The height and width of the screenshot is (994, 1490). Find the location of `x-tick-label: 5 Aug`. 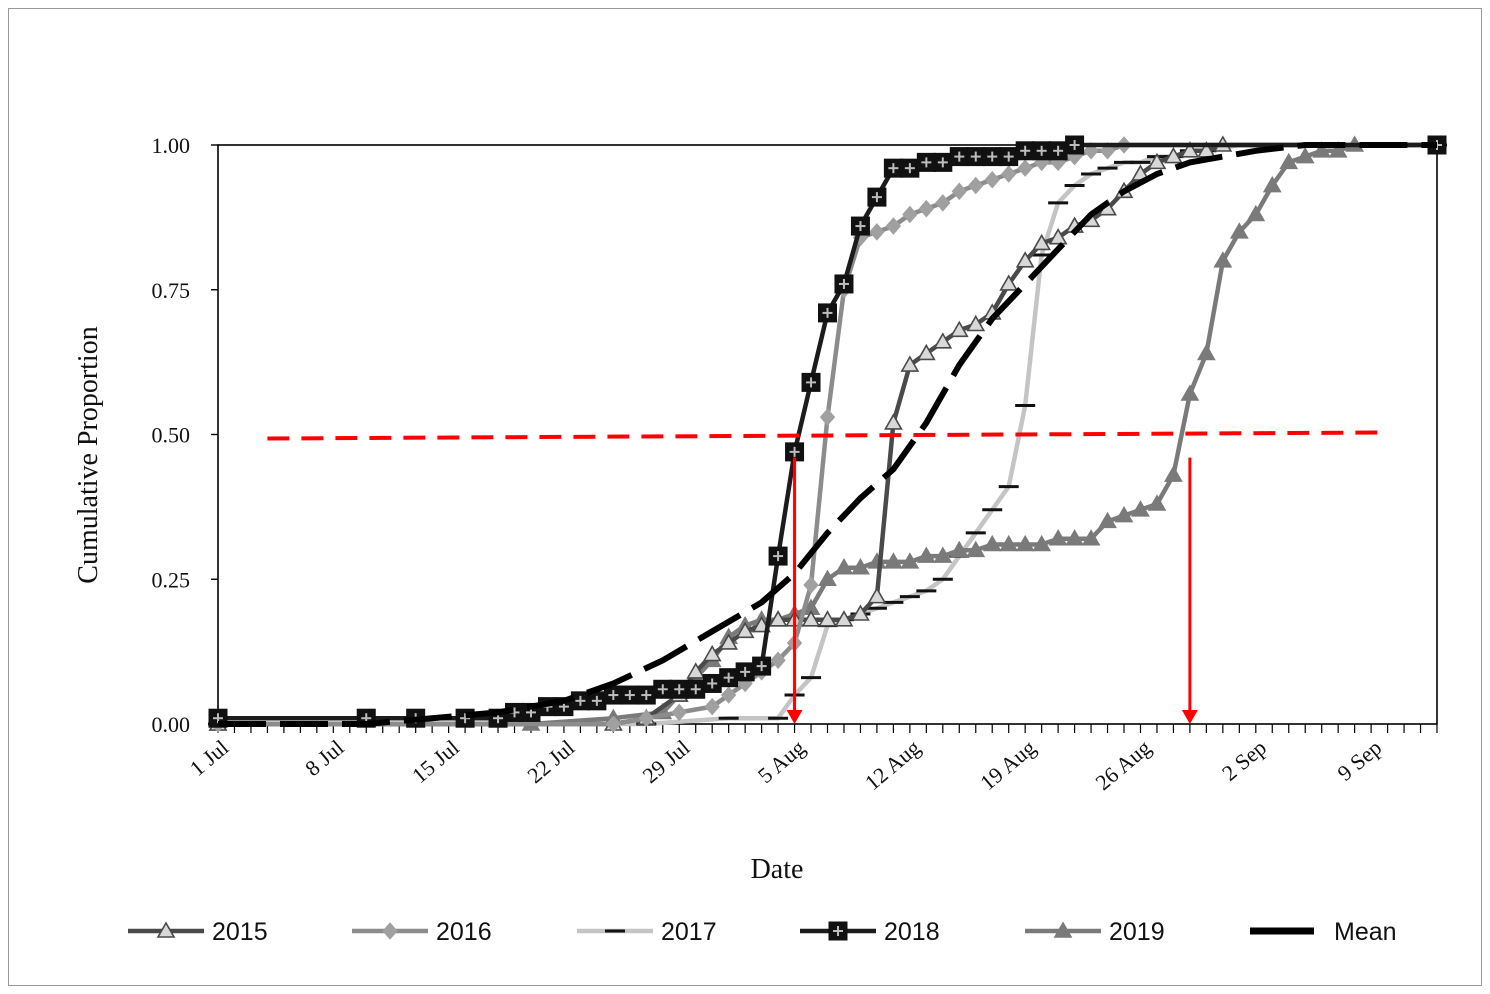

x-tick-label: 5 Aug is located at coordinates (781, 761).